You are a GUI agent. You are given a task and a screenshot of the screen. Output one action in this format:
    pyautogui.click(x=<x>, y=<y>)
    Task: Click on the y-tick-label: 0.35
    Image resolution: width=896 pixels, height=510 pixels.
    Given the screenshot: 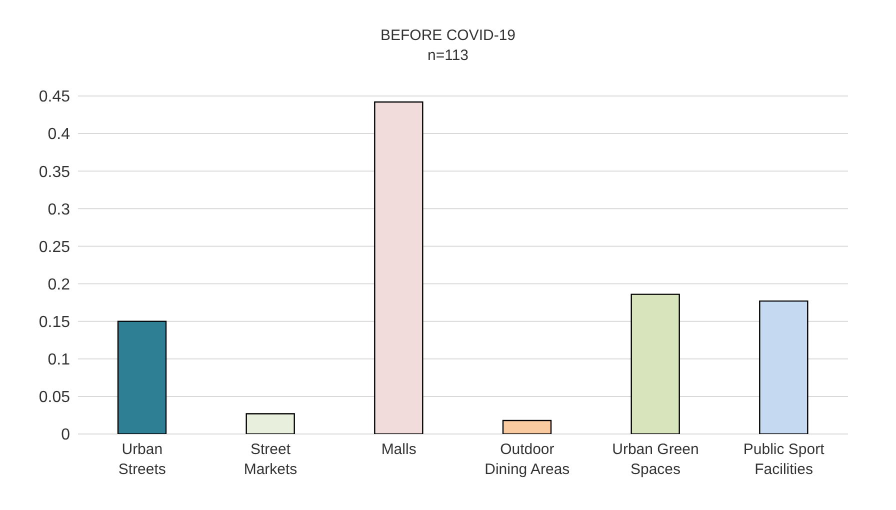 What is the action you would take?
    pyautogui.click(x=54, y=172)
    